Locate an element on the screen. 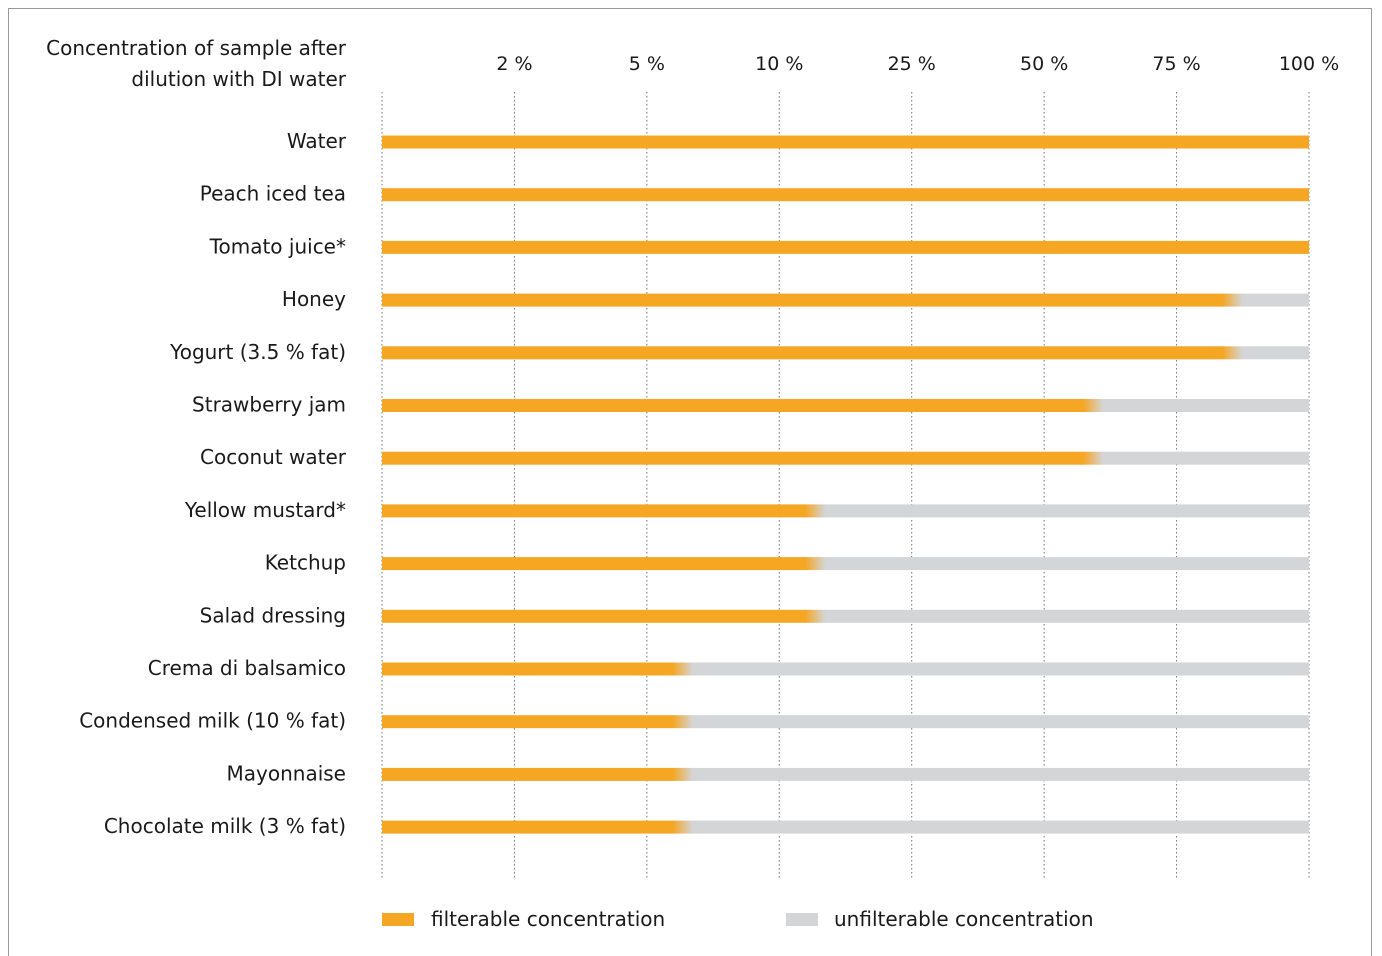  x-tick-label: 100 % is located at coordinates (1309, 64).